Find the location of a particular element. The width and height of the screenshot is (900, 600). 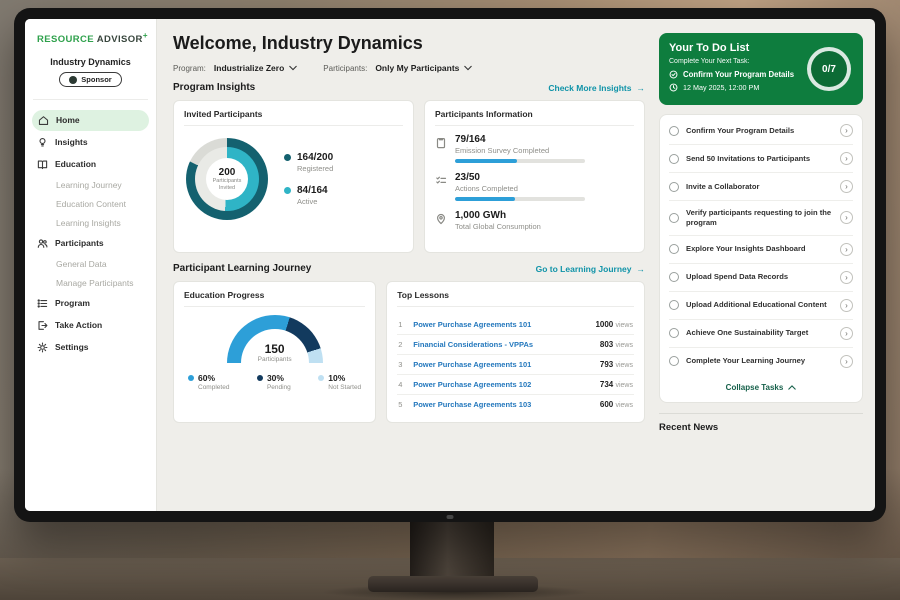

sidebar-item-manage-participants: Manage Participants is located at coordinates (95, 282).